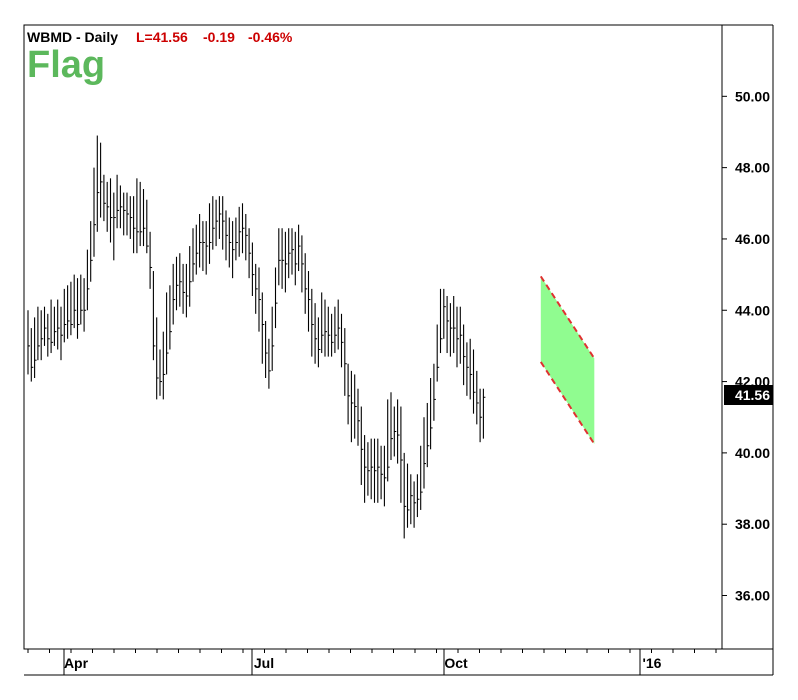  I want to click on pattern-label: Flag, so click(66, 65).